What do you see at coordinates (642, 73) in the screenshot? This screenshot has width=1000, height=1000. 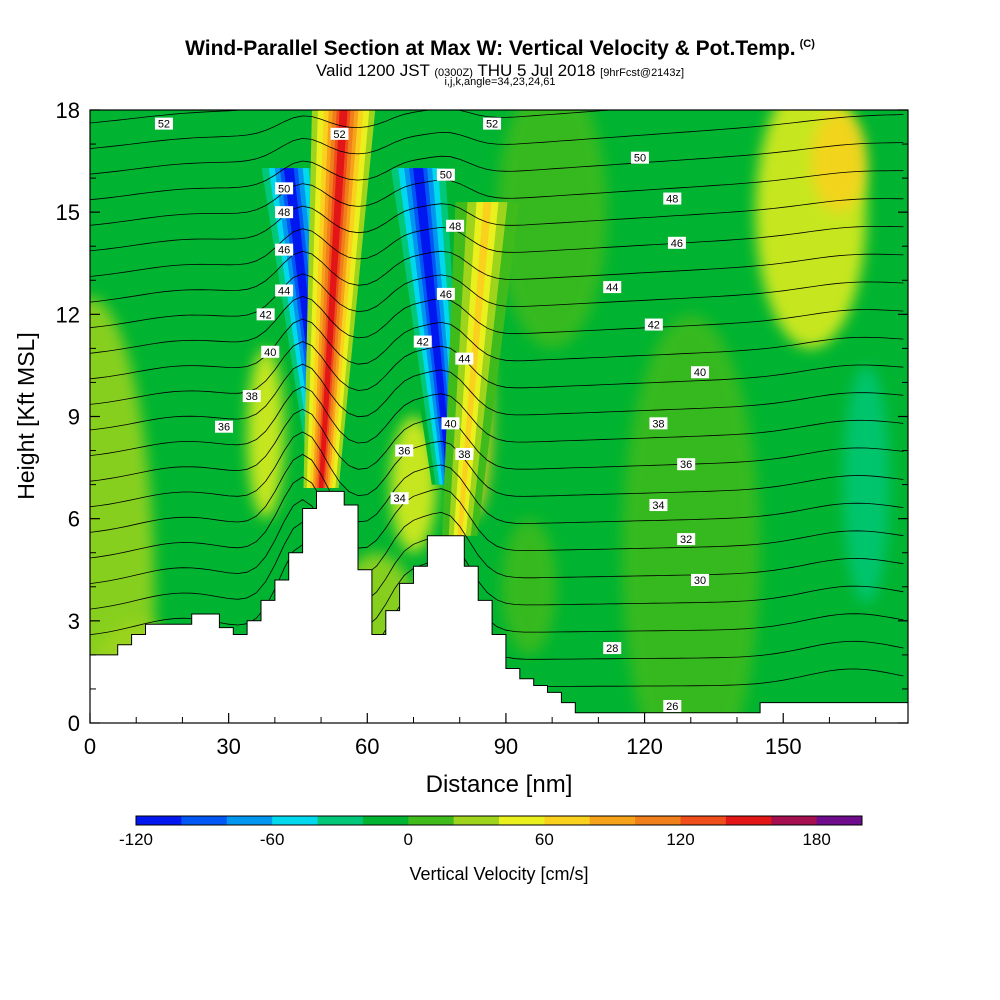 I see `forecast-info: [9hrFcst@2143z]` at bounding box center [642, 73].